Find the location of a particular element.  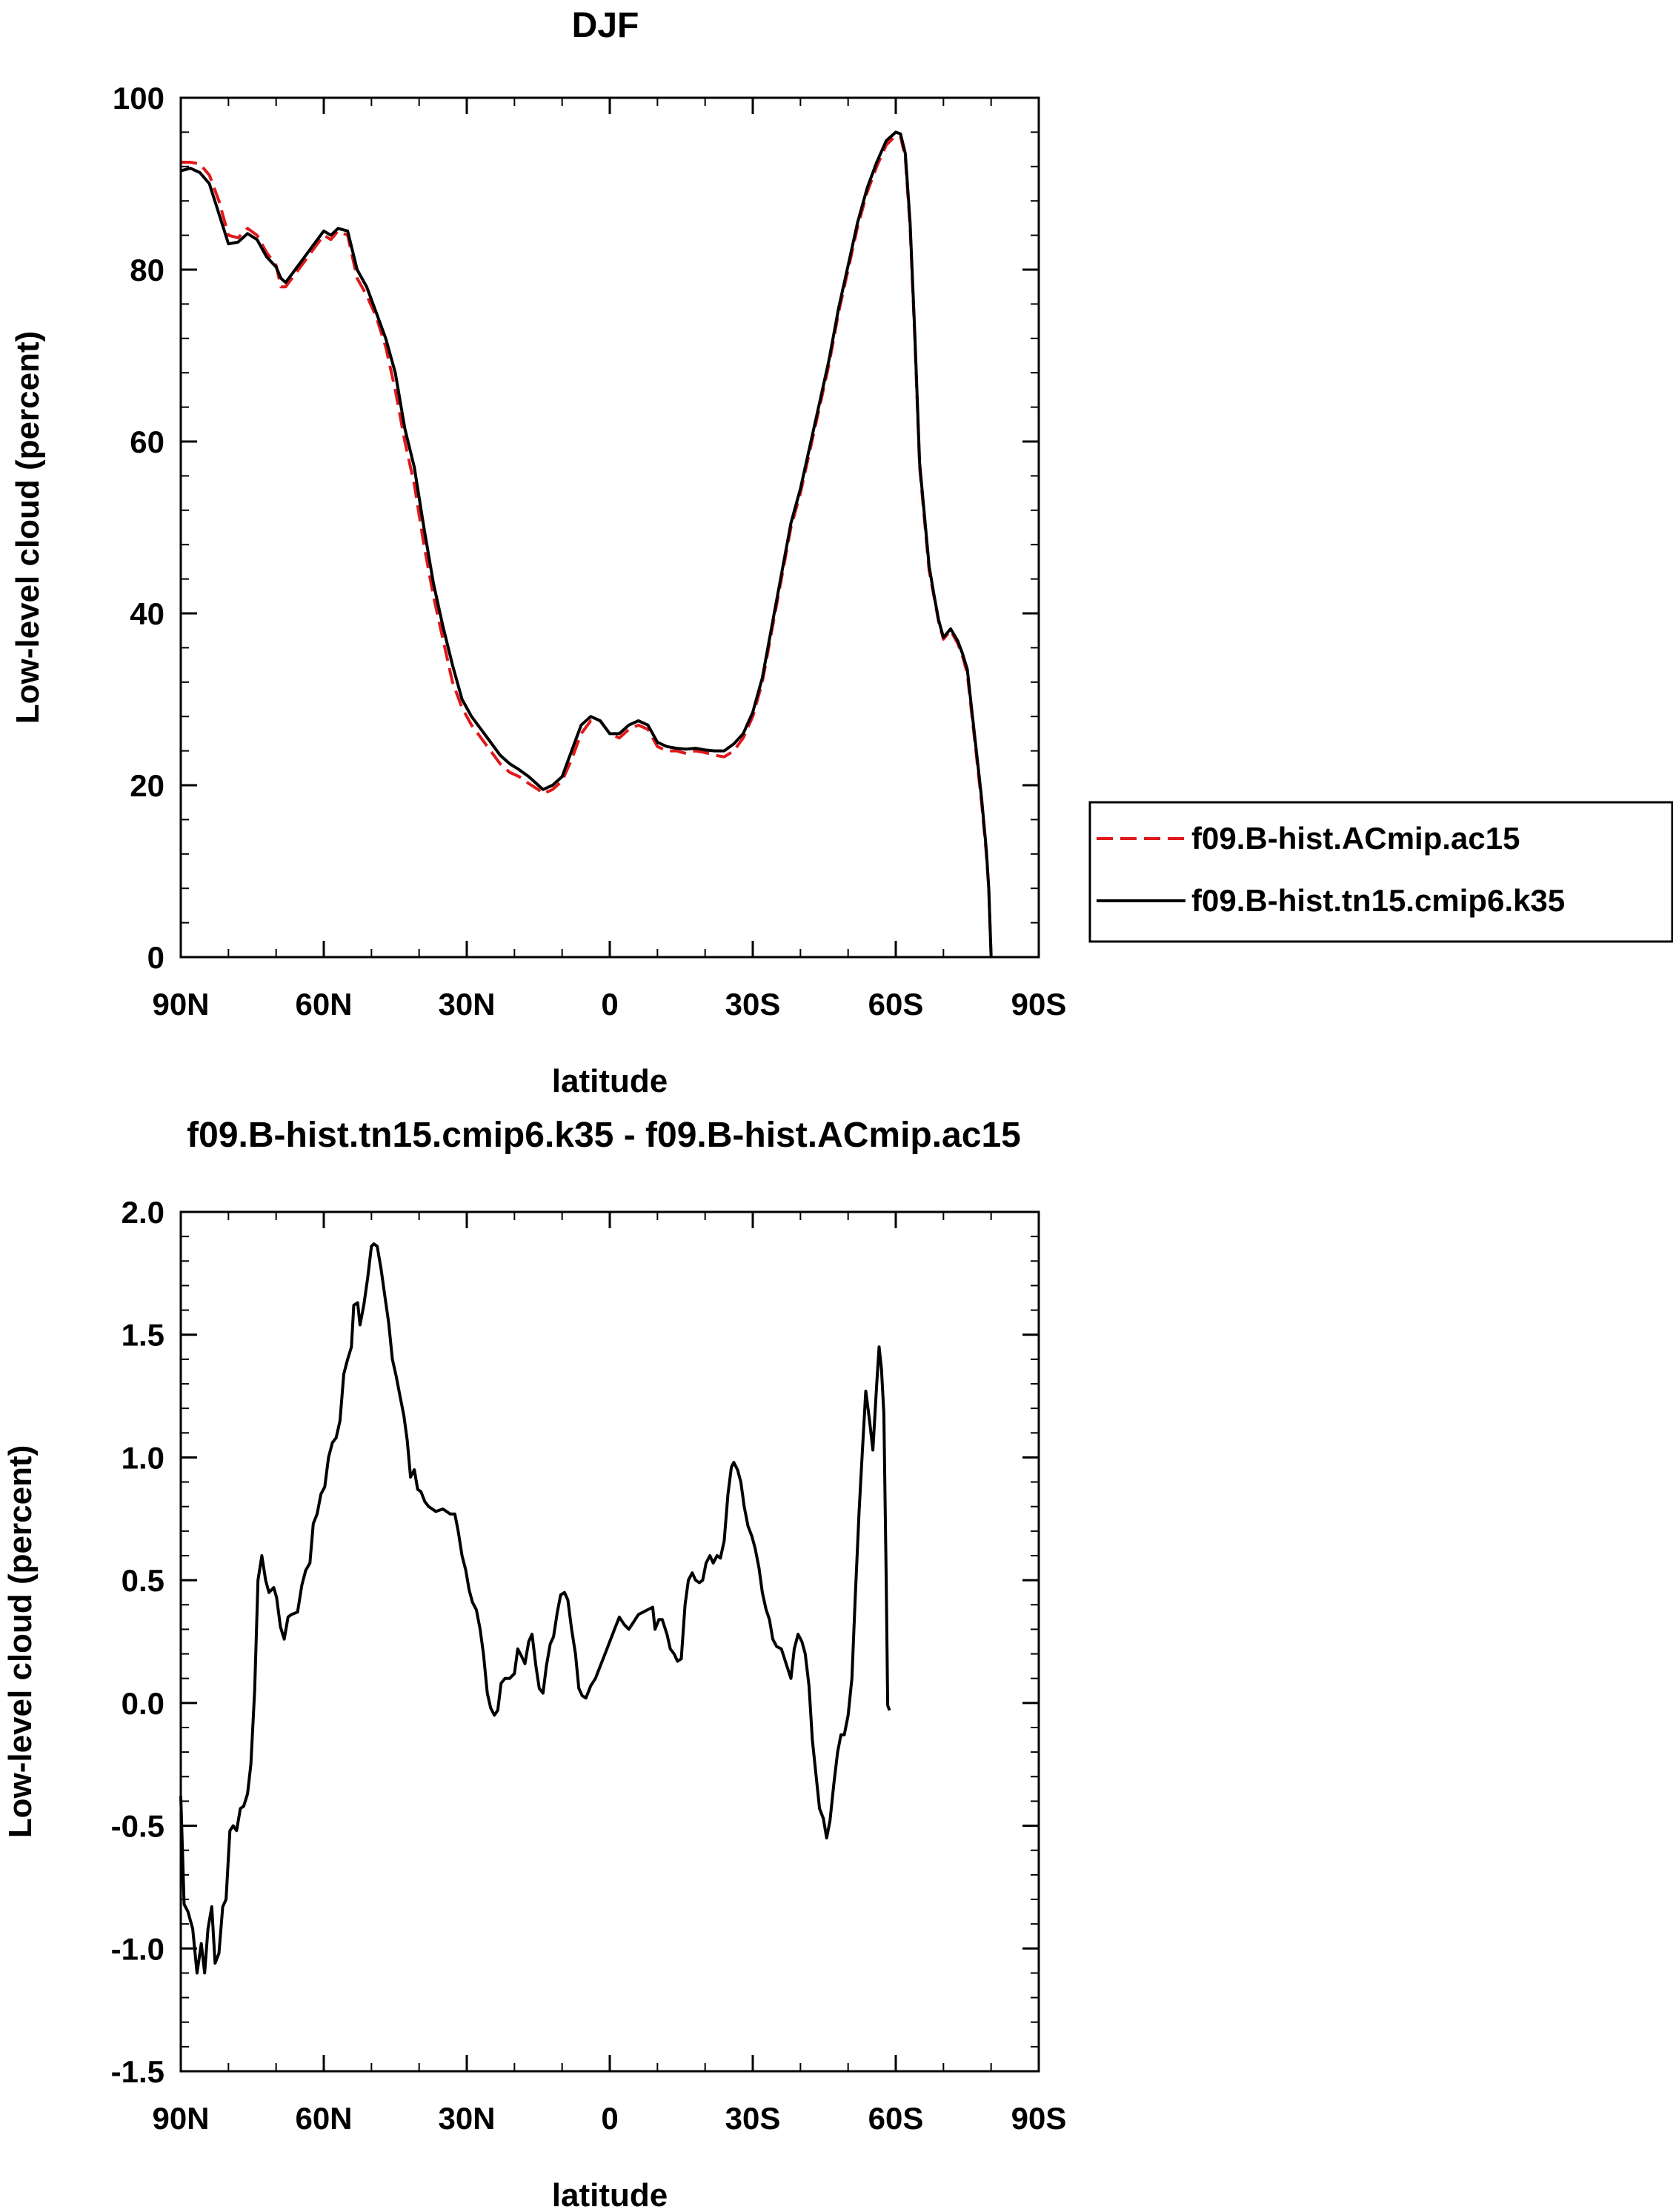

panel-bottom-x-axis-label: latitude is located at coordinates (610, 2194).